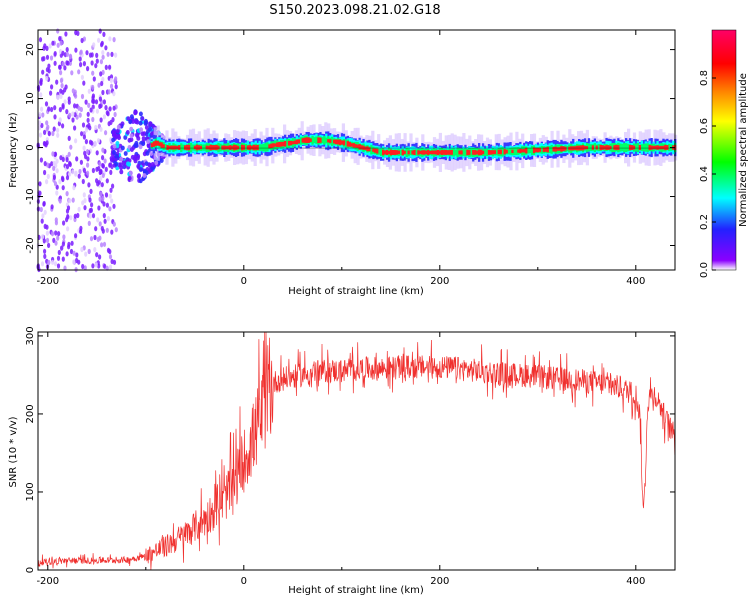 The width and height of the screenshot is (750, 600). What do you see at coordinates (439, 281) in the screenshot?
I see `x-tick-label: 200` at bounding box center [439, 281].